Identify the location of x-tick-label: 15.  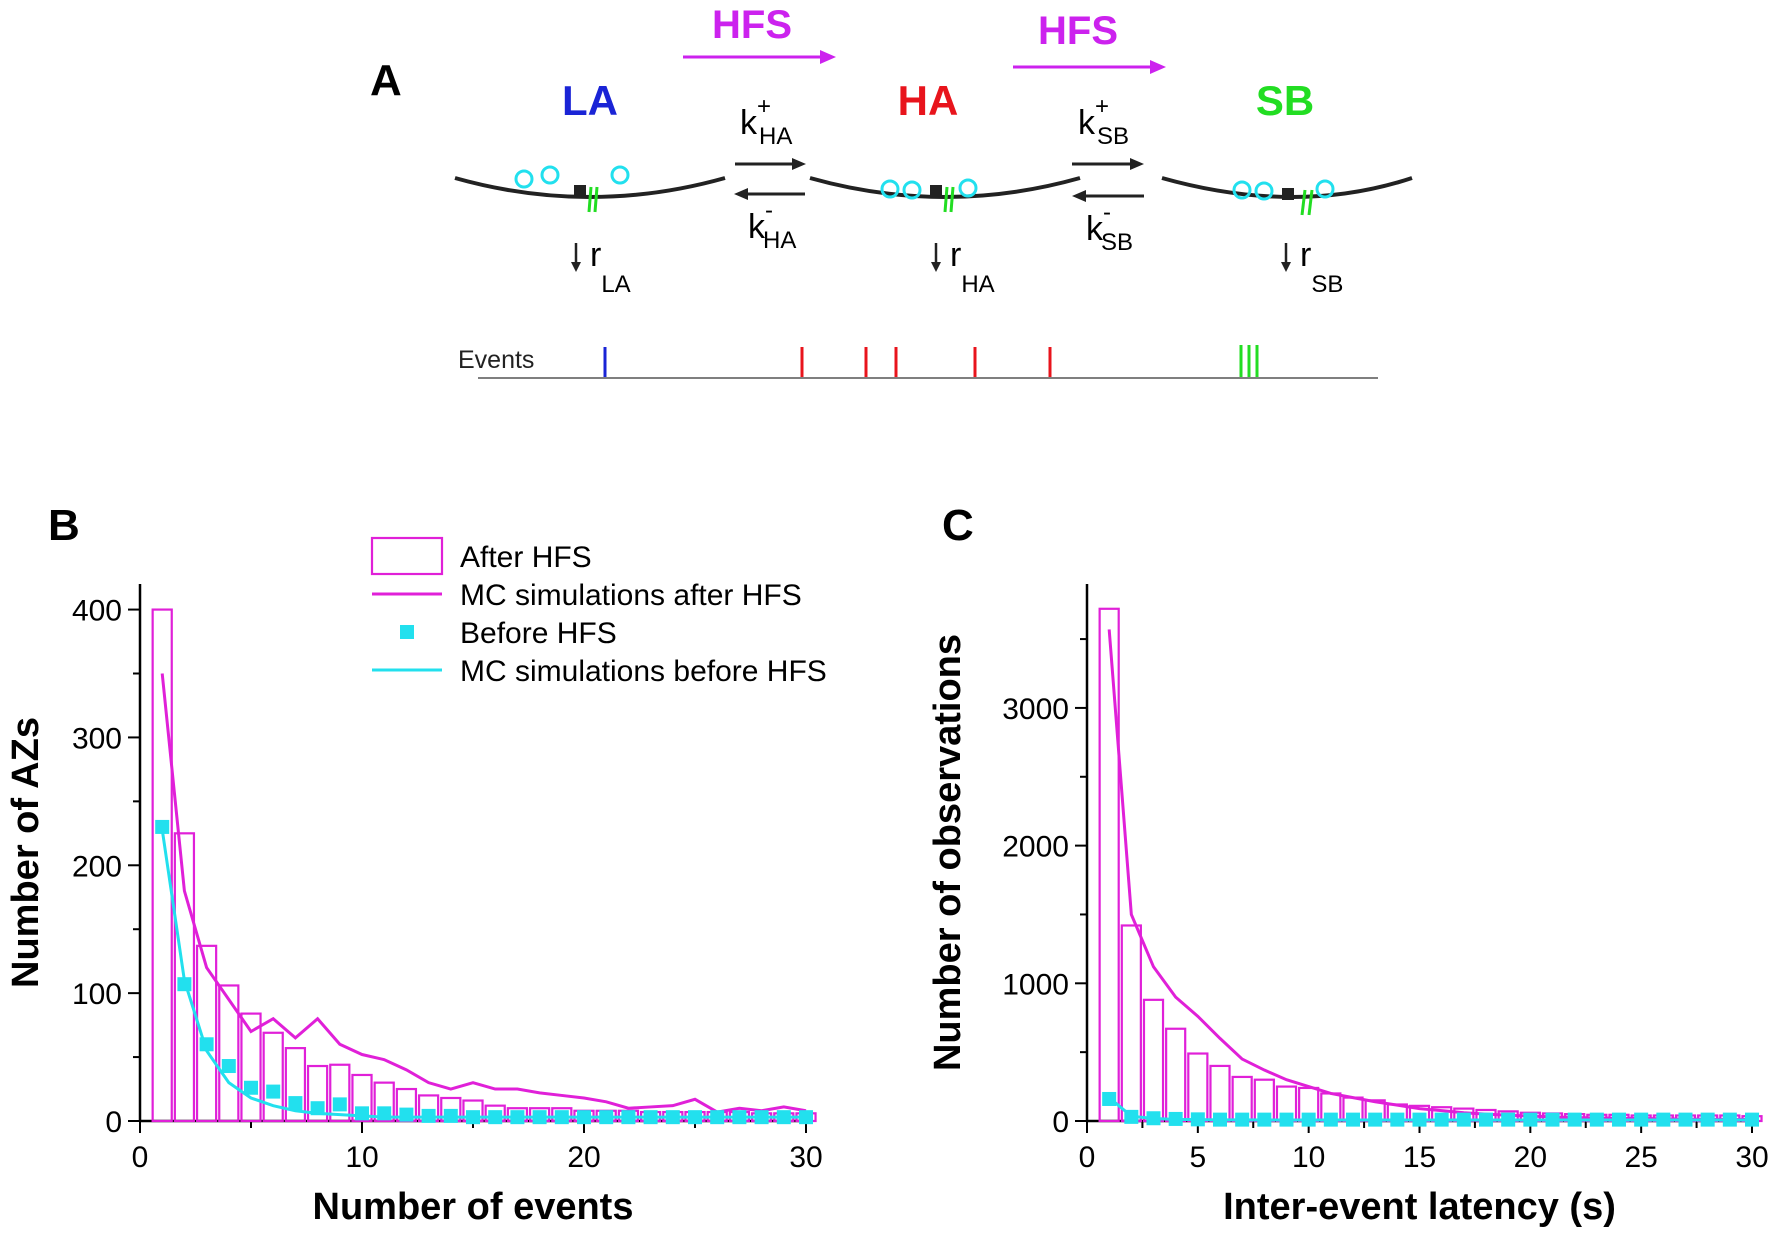
(1419, 1157).